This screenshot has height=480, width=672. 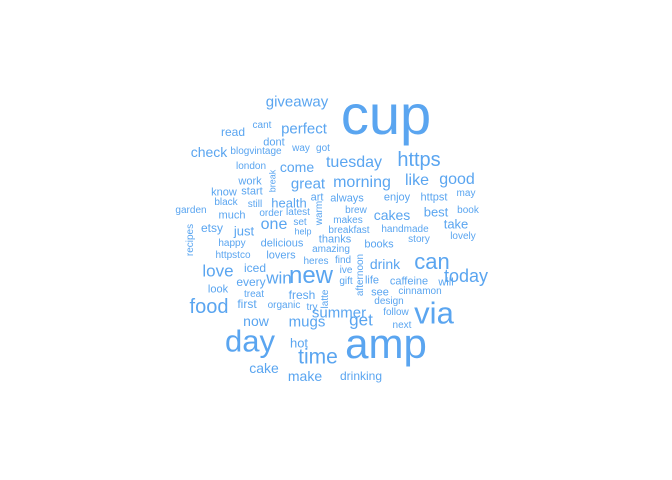 What do you see at coordinates (331, 249) in the screenshot?
I see `word: amazing` at bounding box center [331, 249].